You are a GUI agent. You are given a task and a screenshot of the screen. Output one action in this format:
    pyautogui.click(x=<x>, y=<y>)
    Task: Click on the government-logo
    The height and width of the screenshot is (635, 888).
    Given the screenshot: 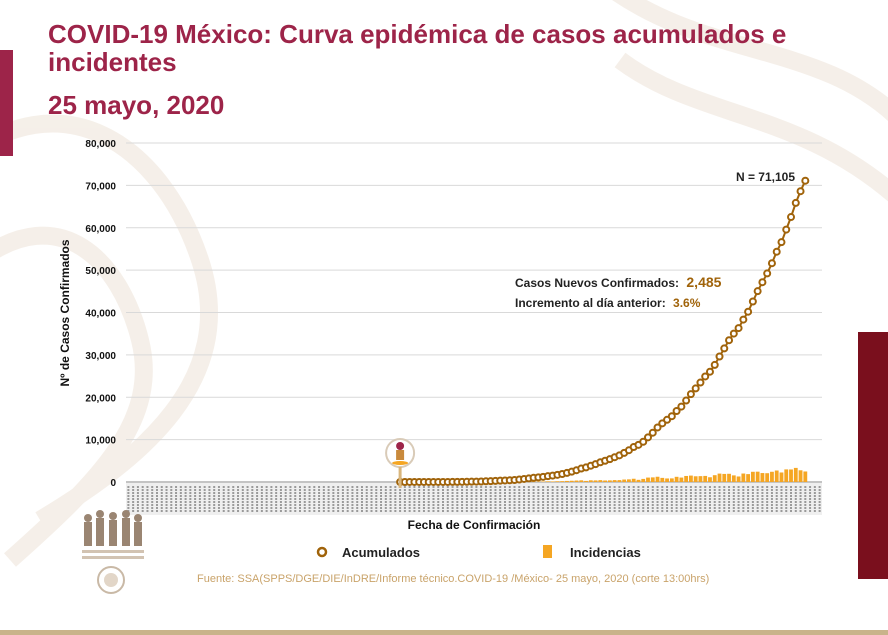 What is the action you would take?
    pyautogui.click(x=113, y=534)
    